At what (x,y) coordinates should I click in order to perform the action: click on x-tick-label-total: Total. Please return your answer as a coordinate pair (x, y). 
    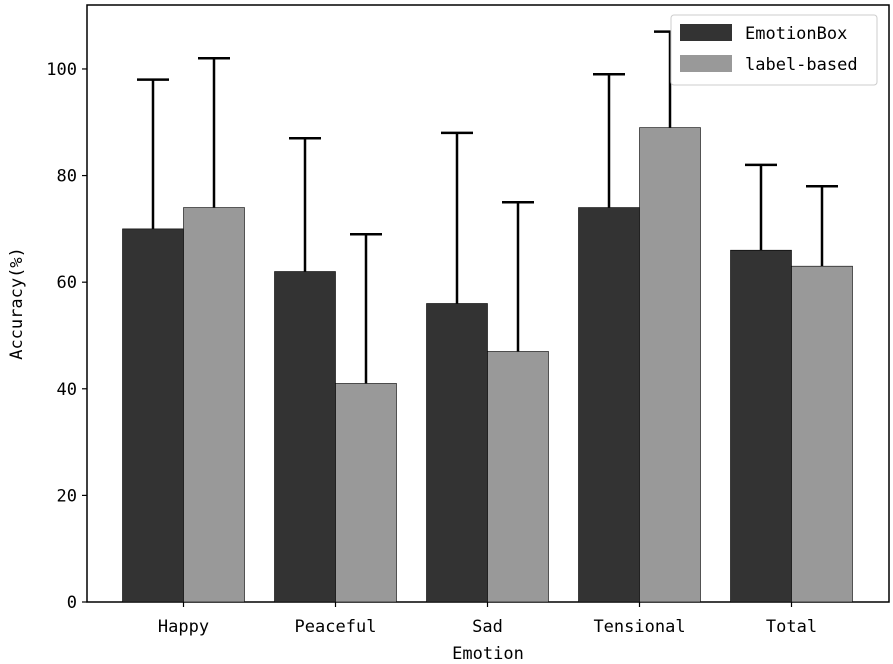
    Looking at the image, I should click on (791, 627).